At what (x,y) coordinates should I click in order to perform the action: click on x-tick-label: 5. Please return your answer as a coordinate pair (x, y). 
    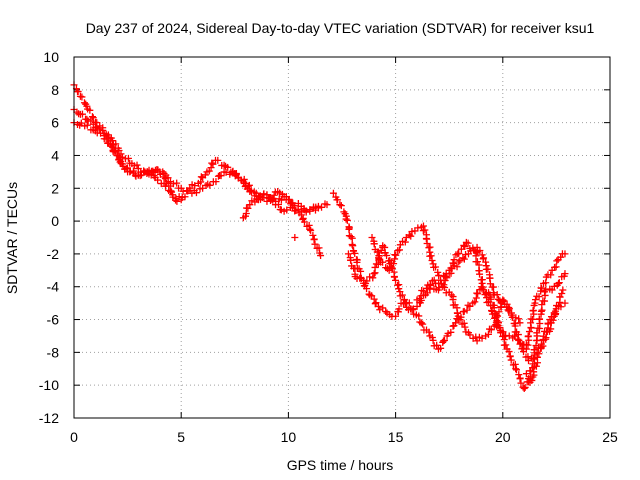
    Looking at the image, I should click on (181, 437).